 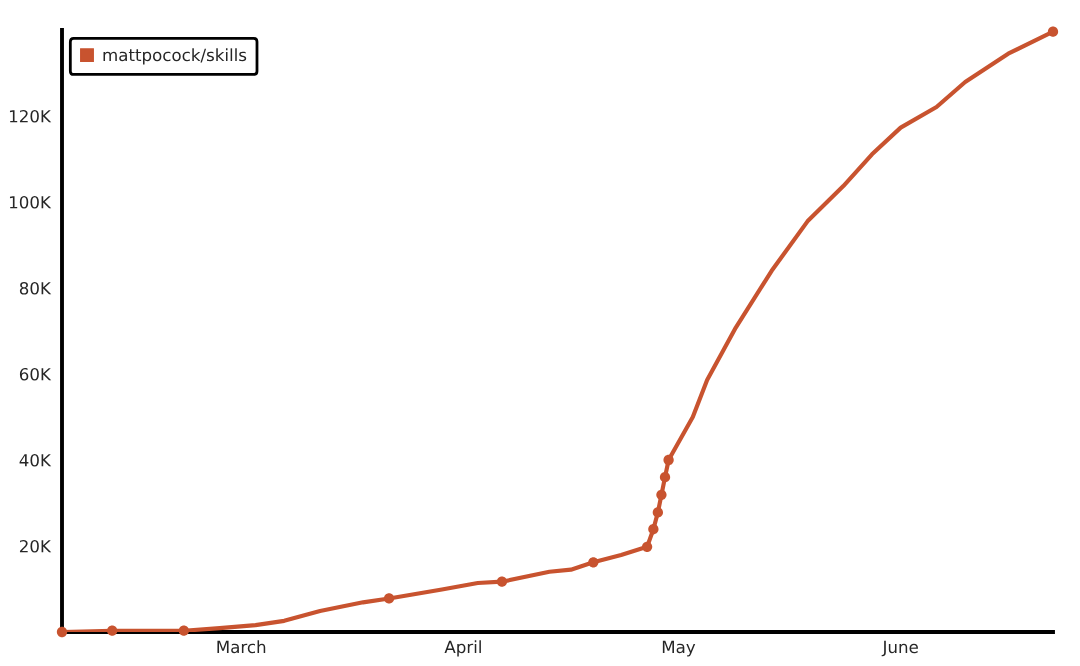 What do you see at coordinates (899, 648) in the screenshot?
I see `x-tick-label: June` at bounding box center [899, 648].